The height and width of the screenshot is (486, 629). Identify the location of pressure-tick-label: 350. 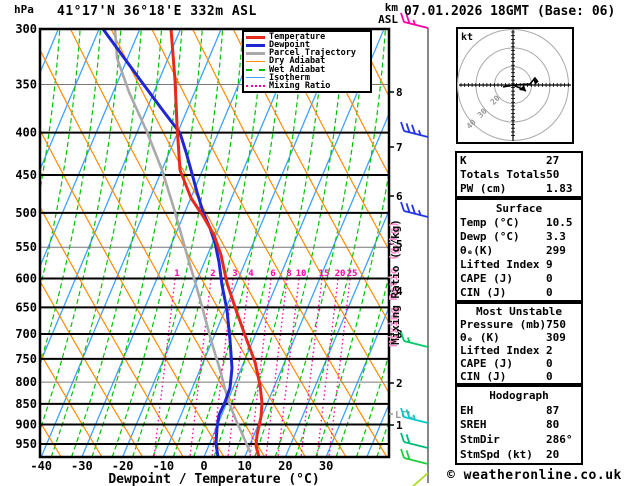
(26, 84).